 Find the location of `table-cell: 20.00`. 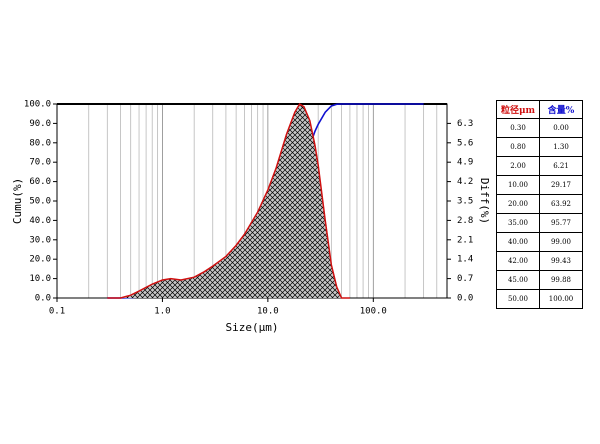

table-cell: 20.00 is located at coordinates (518, 204).